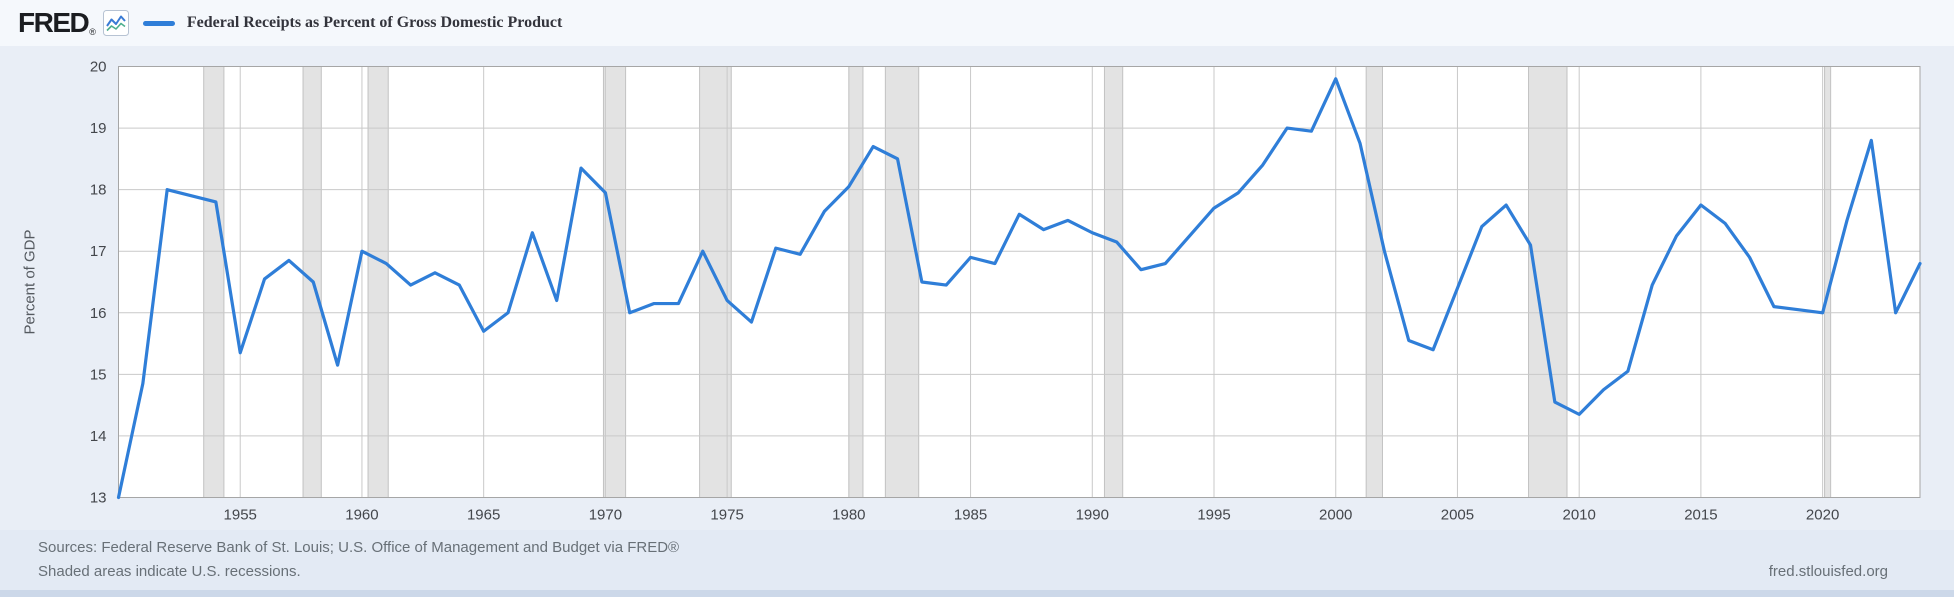  What do you see at coordinates (98, 374) in the screenshot?
I see `y-tick-label: 15` at bounding box center [98, 374].